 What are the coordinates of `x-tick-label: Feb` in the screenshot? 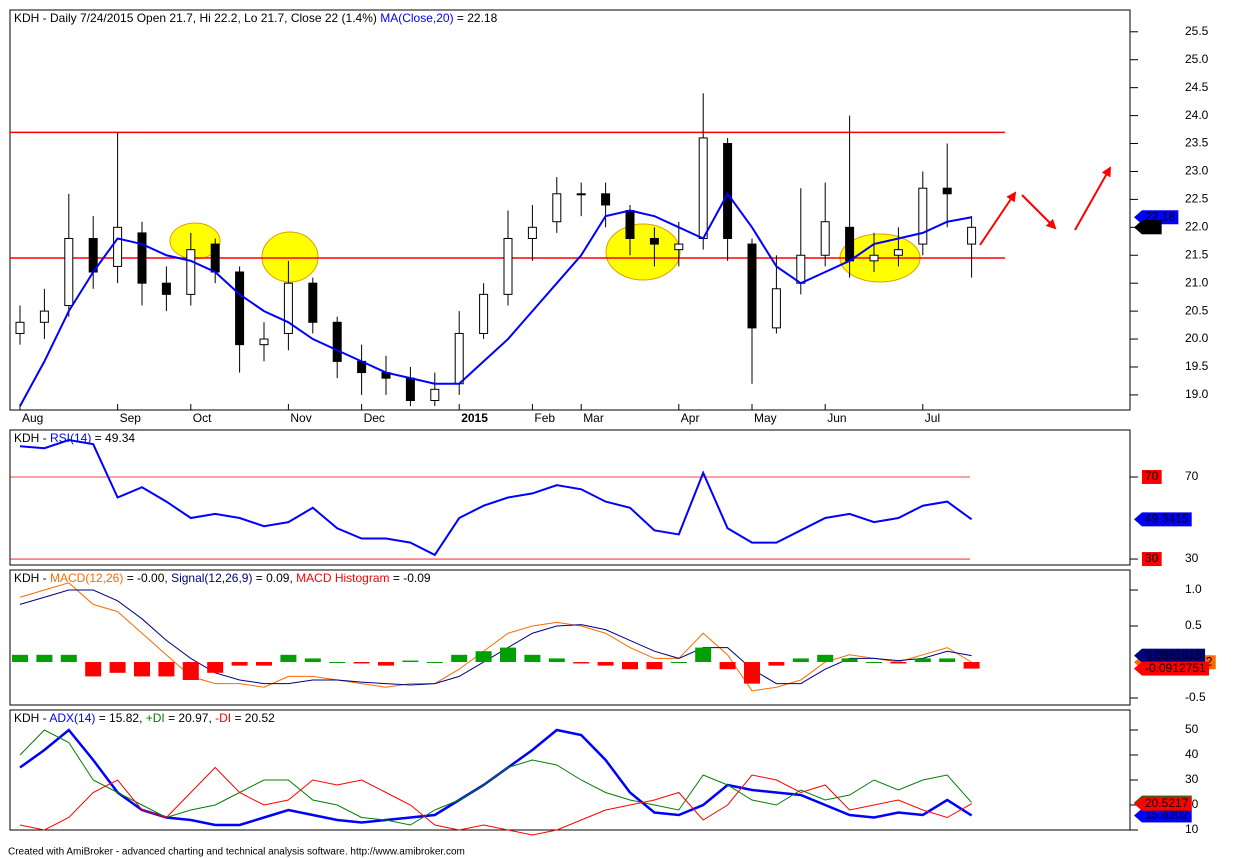 It's located at (544, 418).